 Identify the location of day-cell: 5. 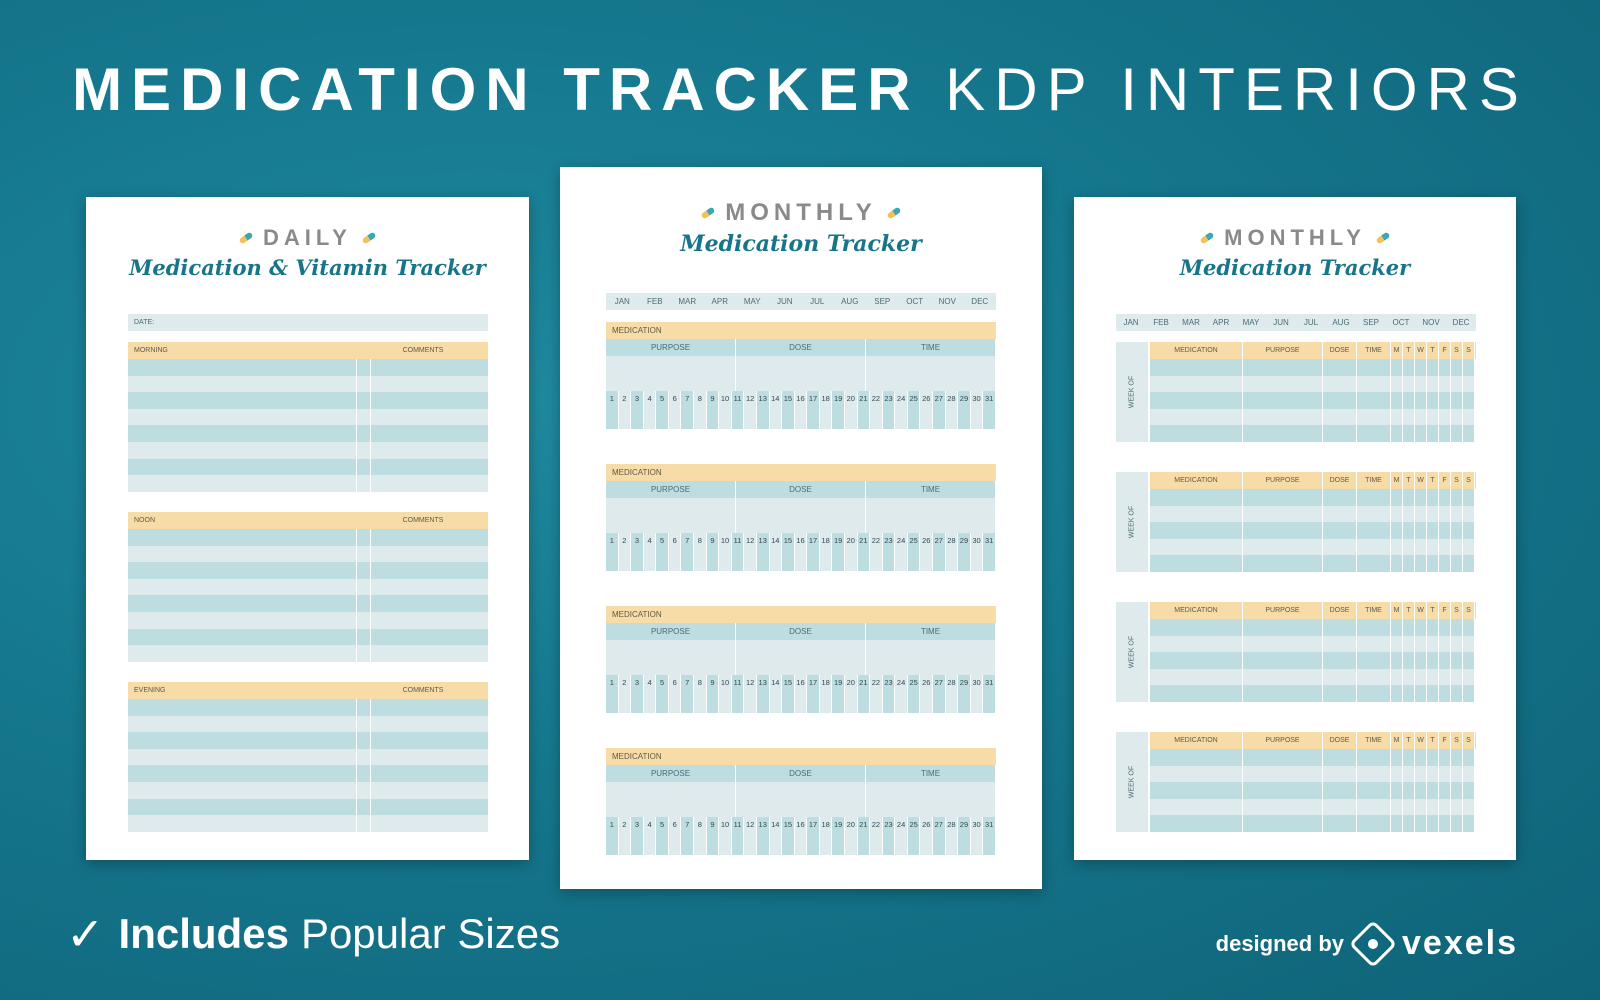
(662, 552).